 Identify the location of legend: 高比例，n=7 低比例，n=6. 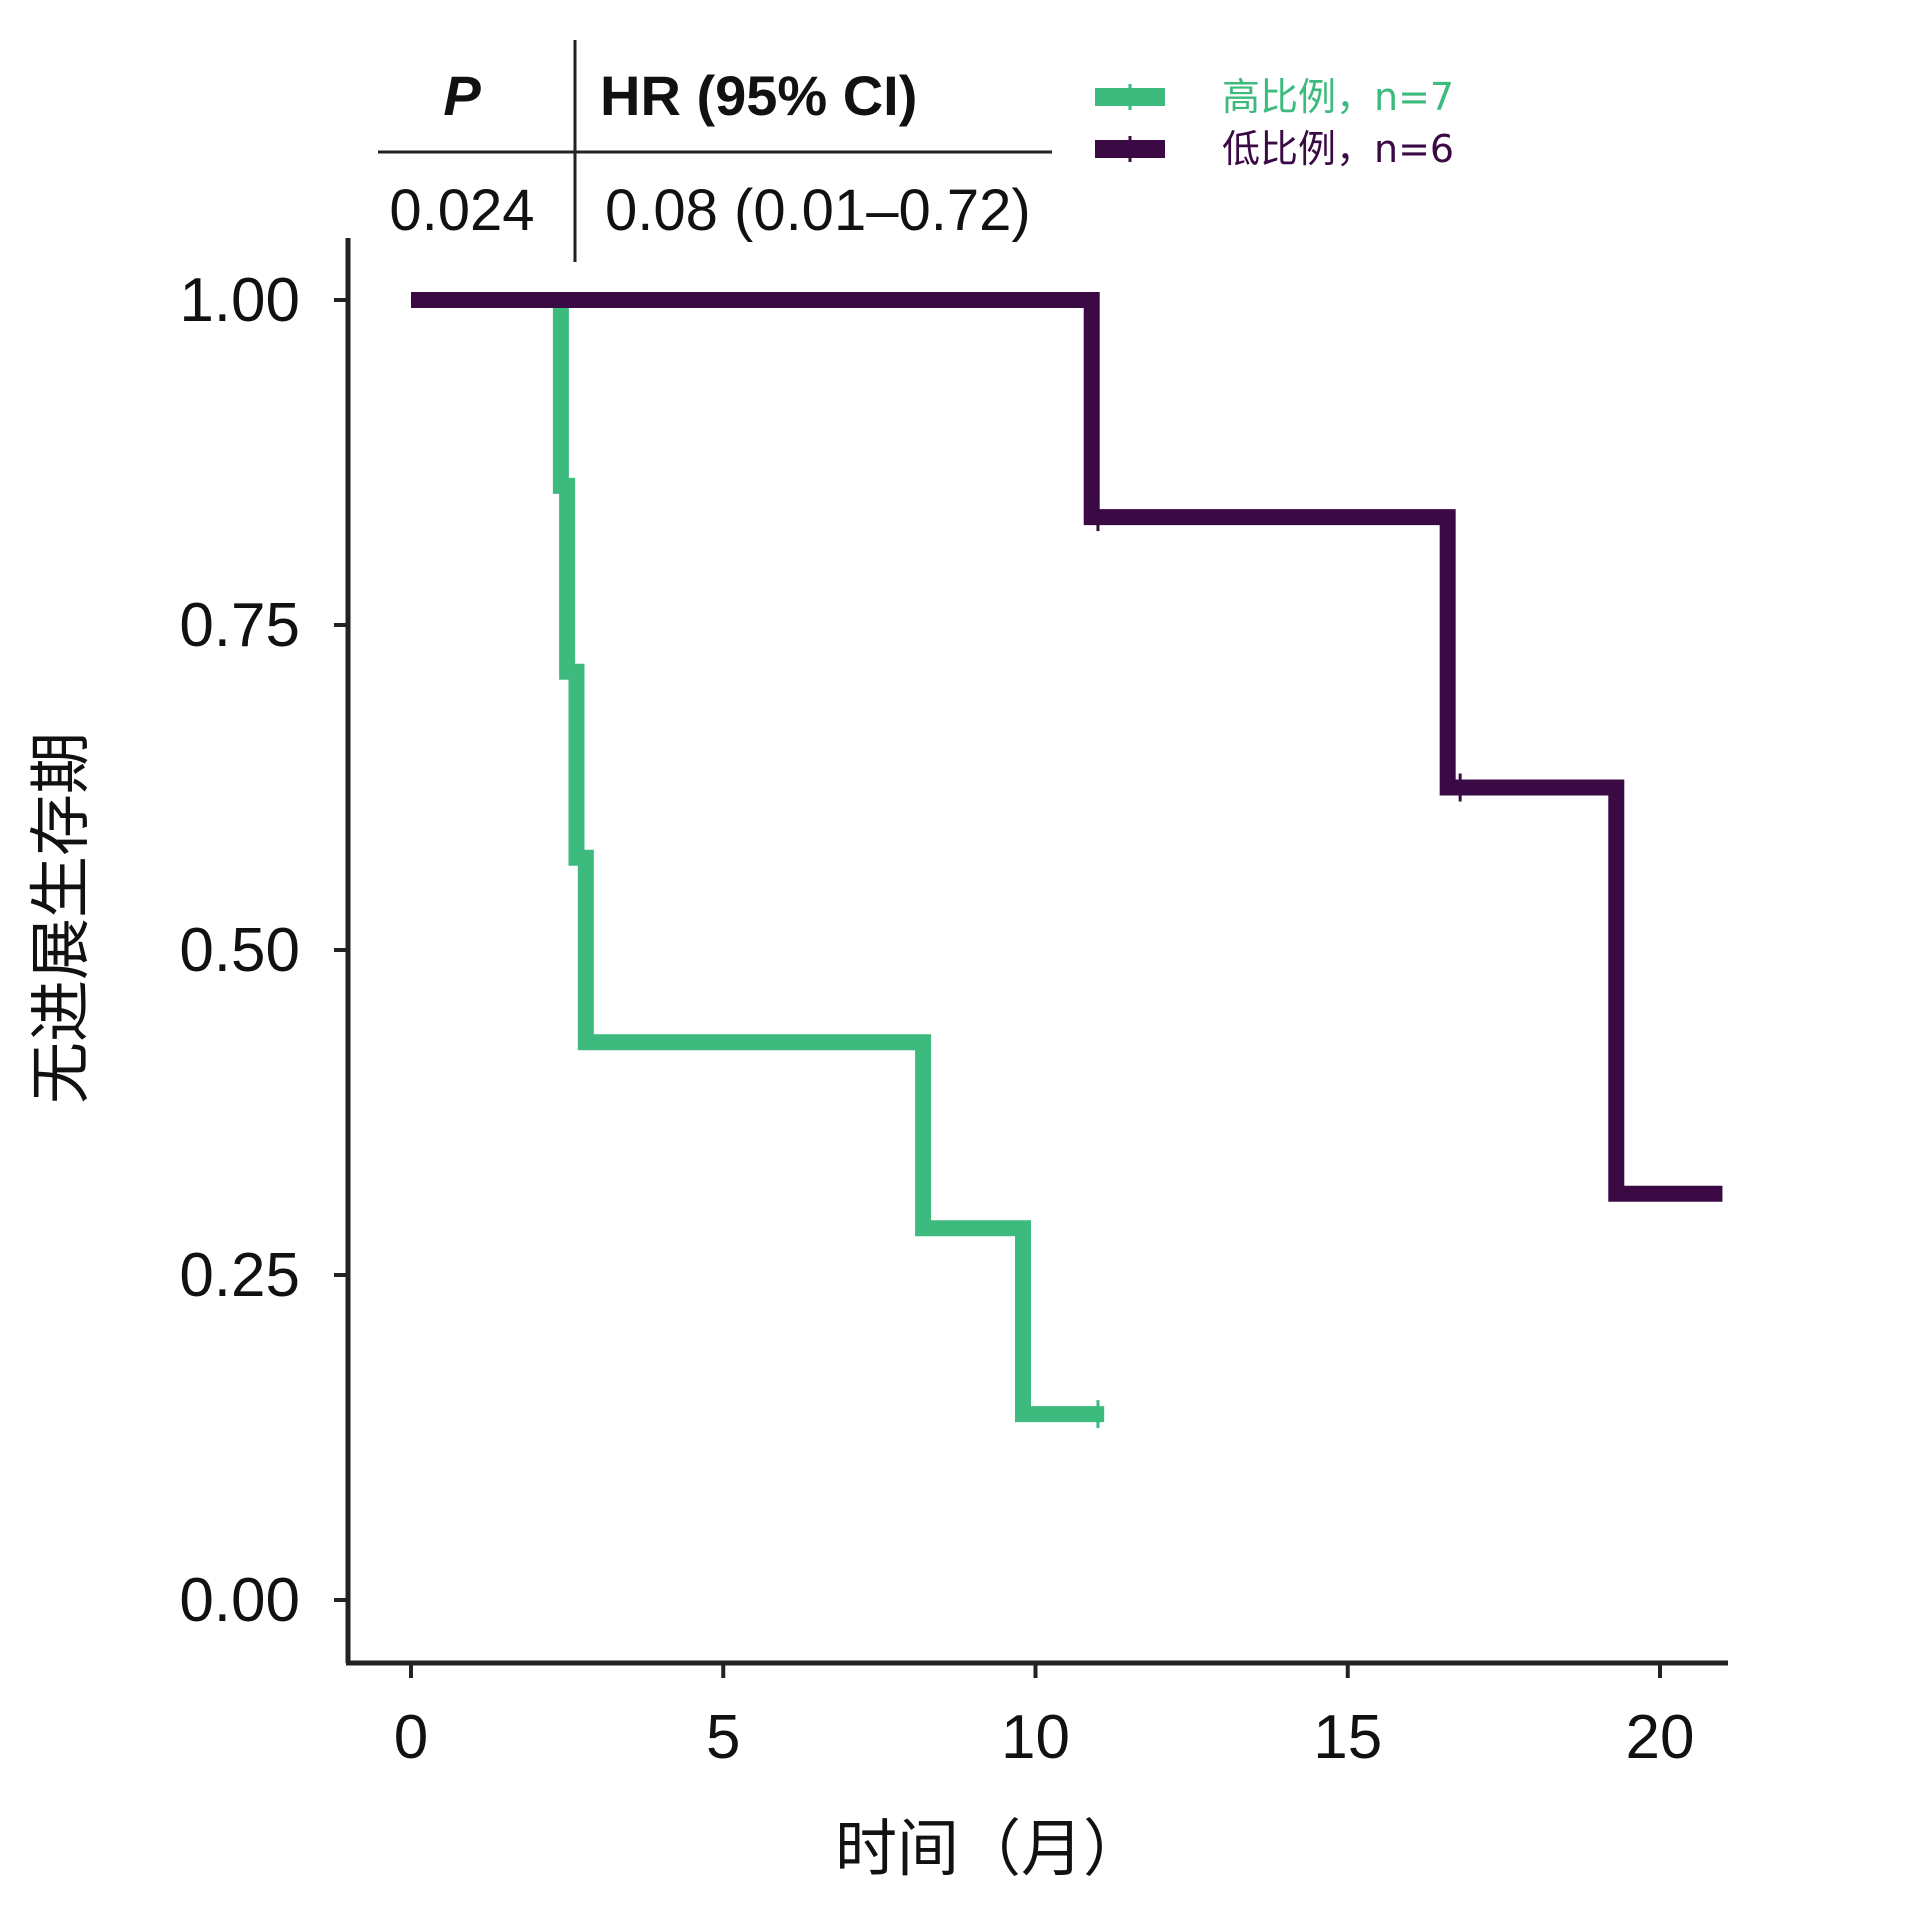
(1274, 123).